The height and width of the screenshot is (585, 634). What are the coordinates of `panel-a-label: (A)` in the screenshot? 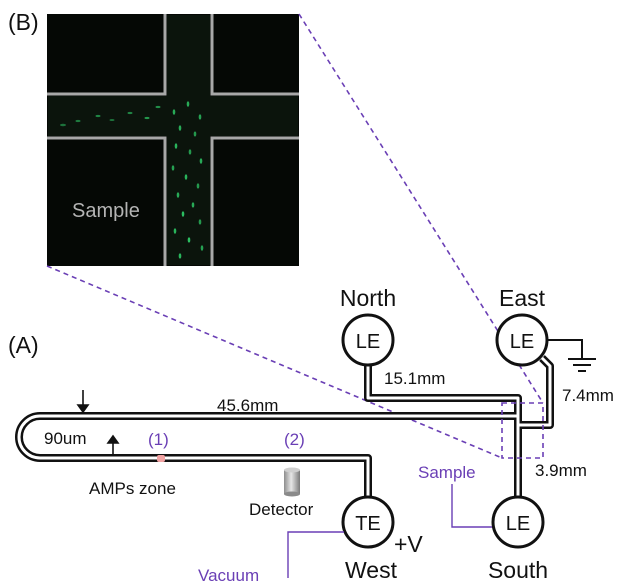 It's located at (23, 345).